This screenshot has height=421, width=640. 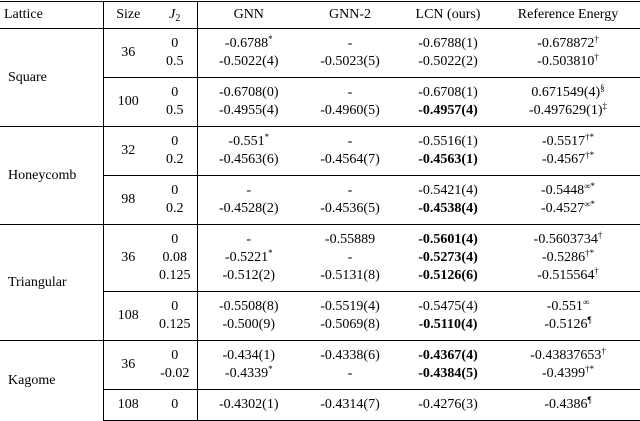 I want to click on lcn-energy: -0.4384(5), so click(x=448, y=377).